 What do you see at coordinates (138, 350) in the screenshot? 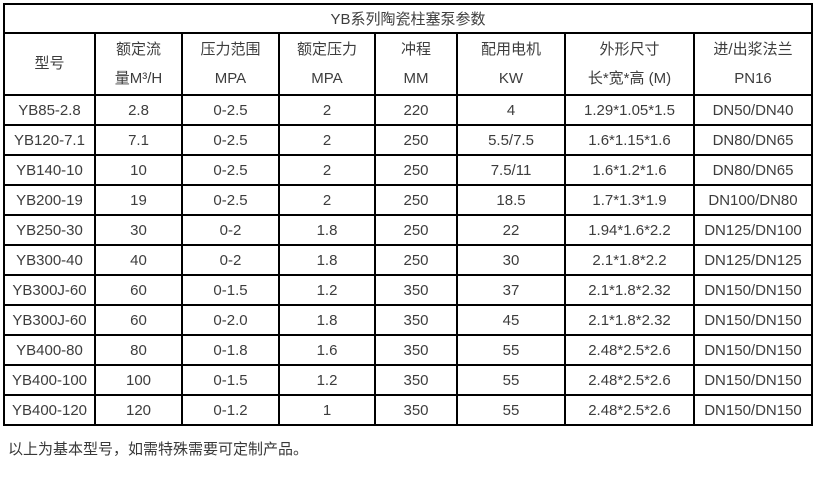
I see `cell: 80` at bounding box center [138, 350].